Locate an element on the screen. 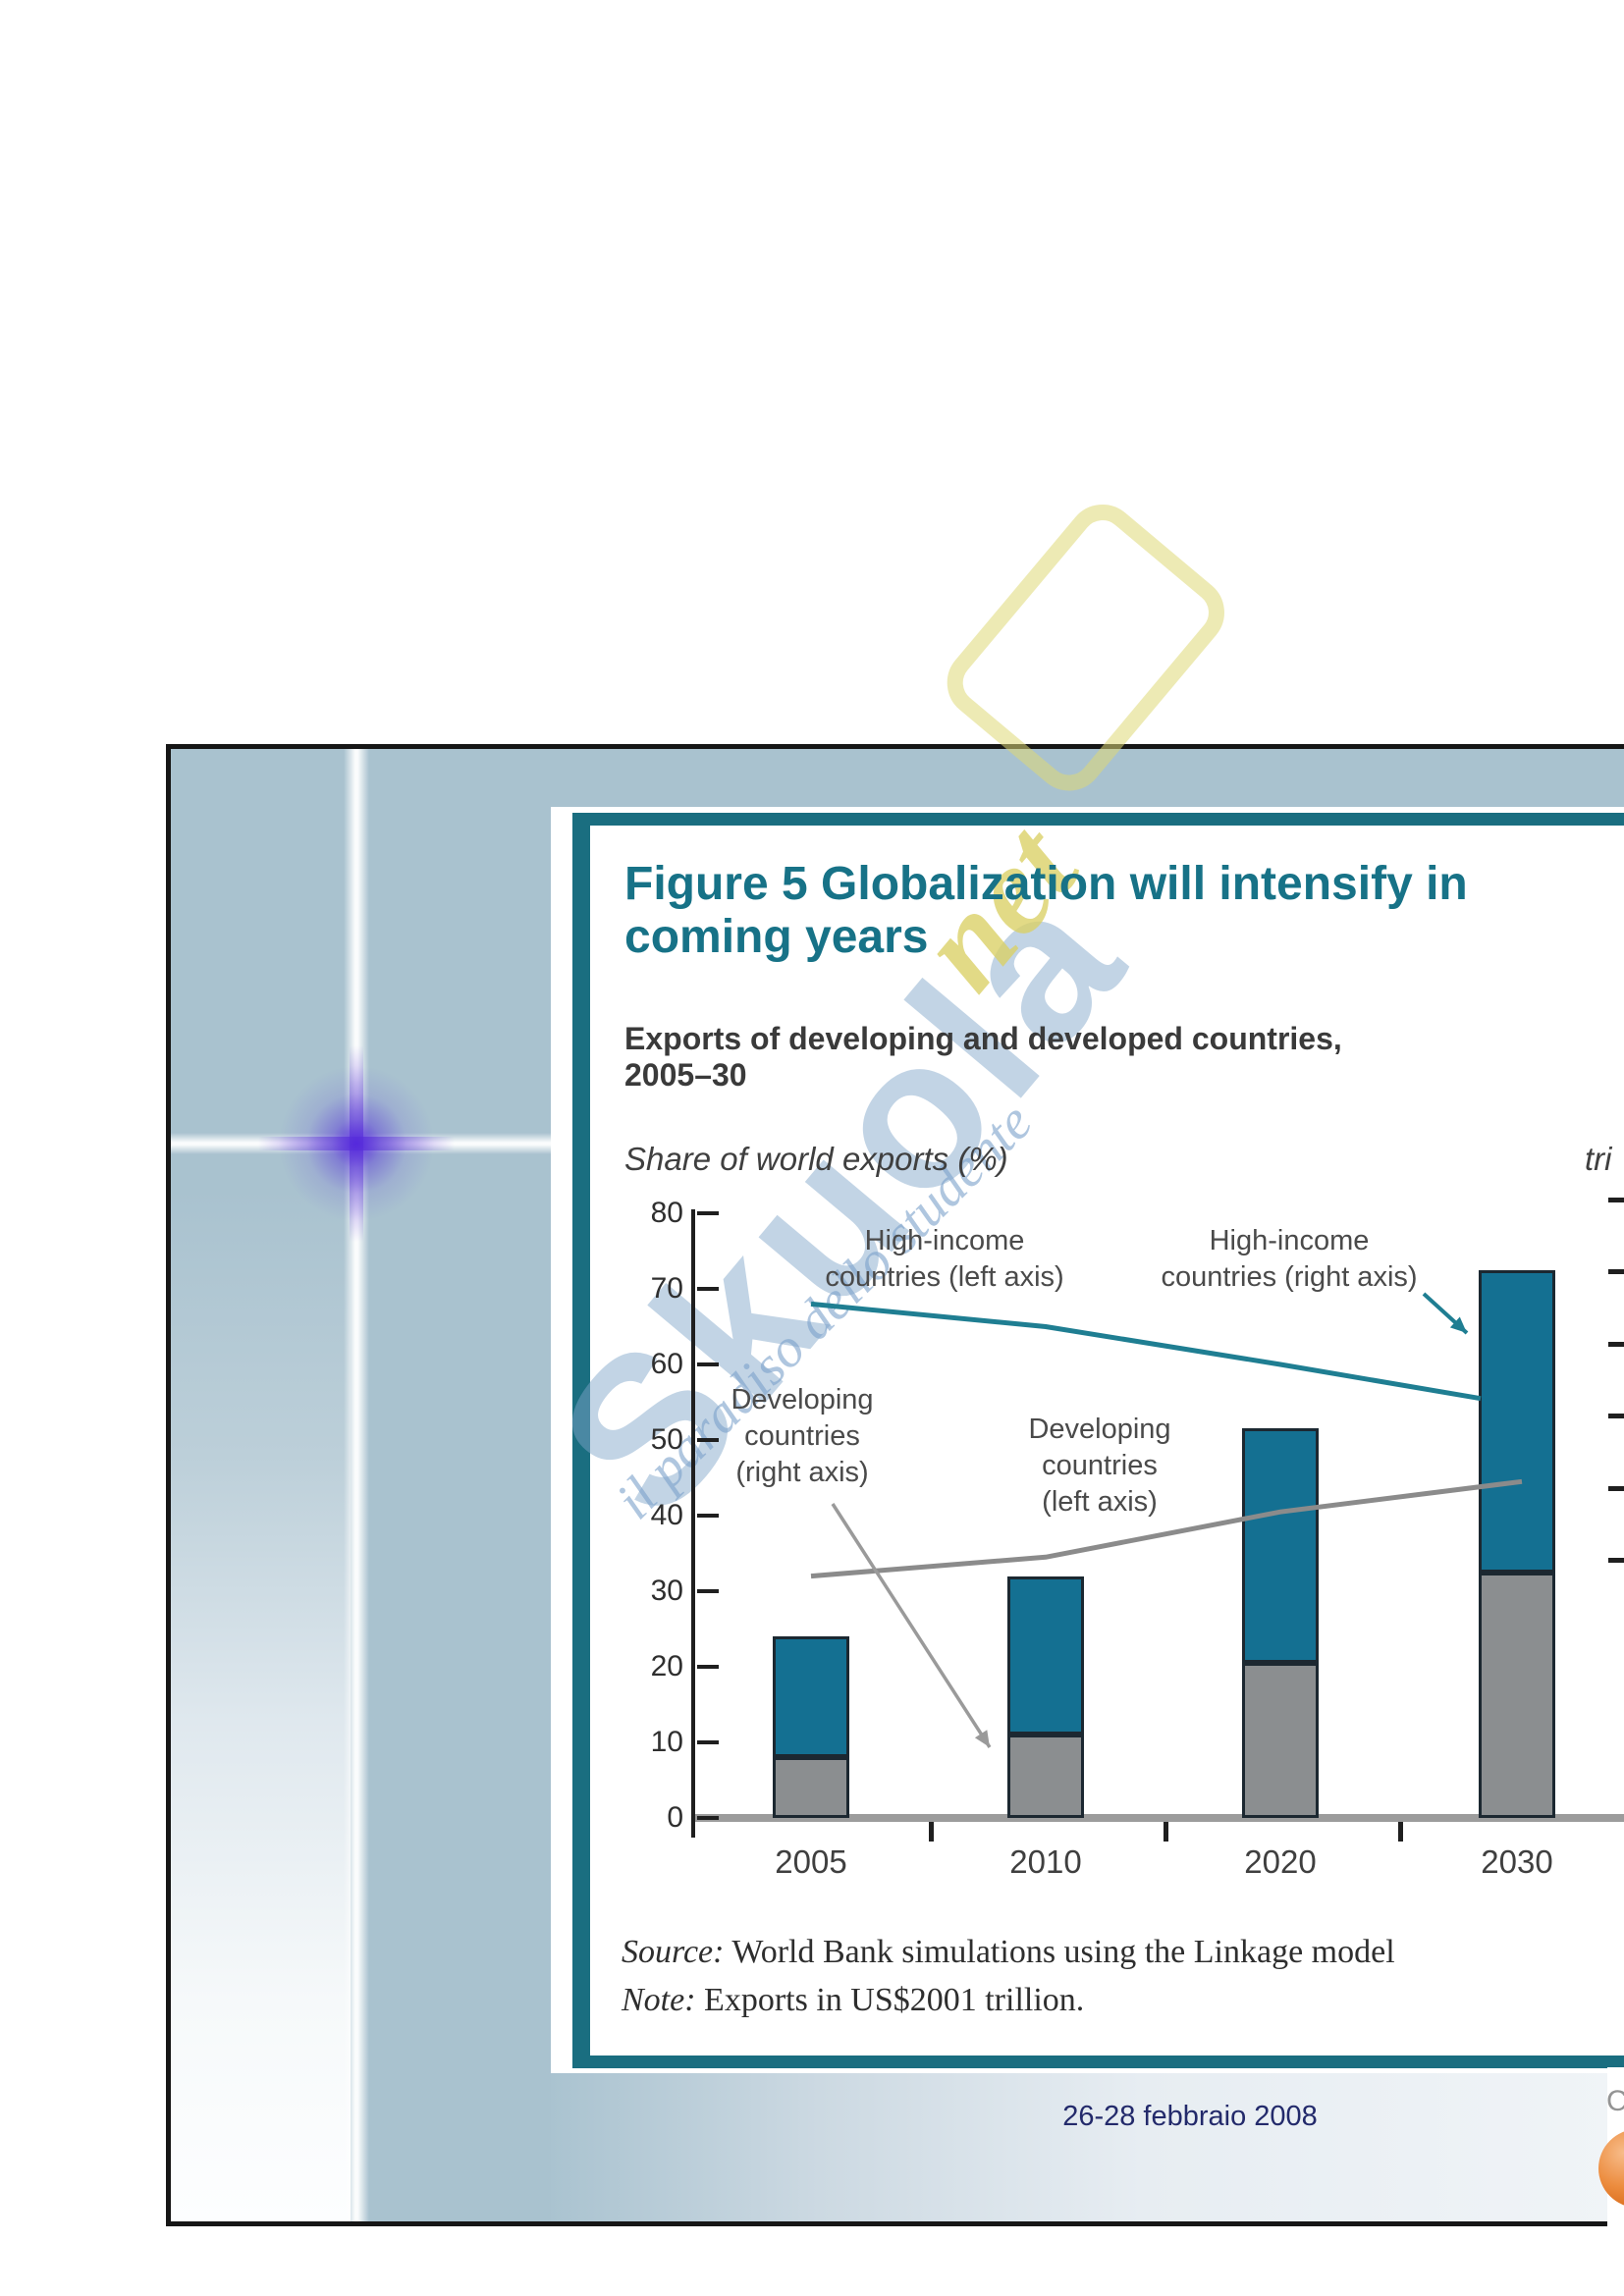 The image size is (1624, 2296). y-tick-label-60: 60 is located at coordinates (666, 1364).